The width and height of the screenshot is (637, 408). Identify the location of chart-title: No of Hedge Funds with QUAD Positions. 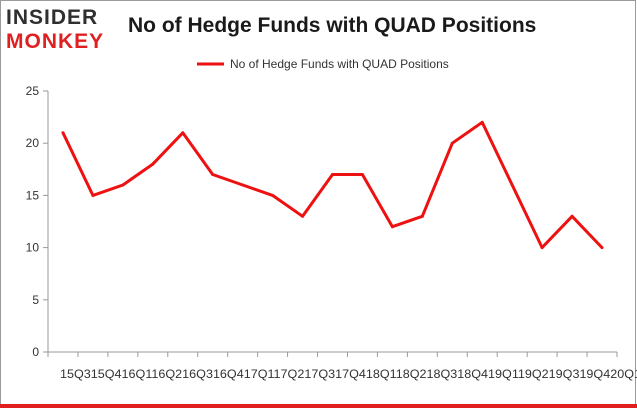
(332, 25).